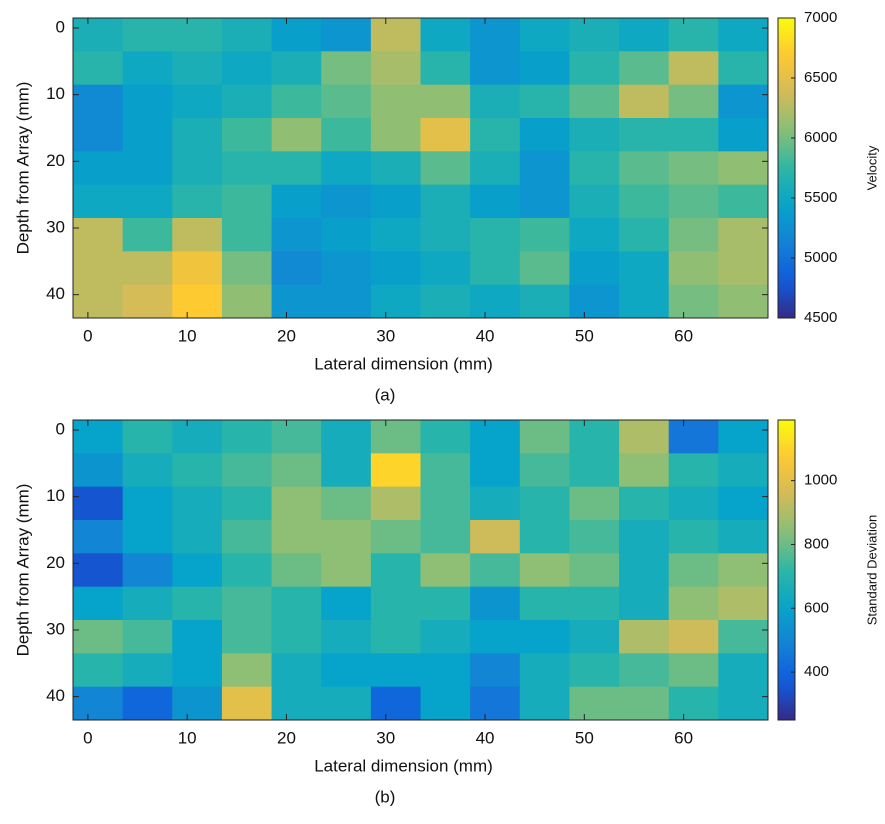 This screenshot has width=885, height=824. What do you see at coordinates (820, 197) in the screenshot?
I see `colorbar-tick-label: 5500` at bounding box center [820, 197].